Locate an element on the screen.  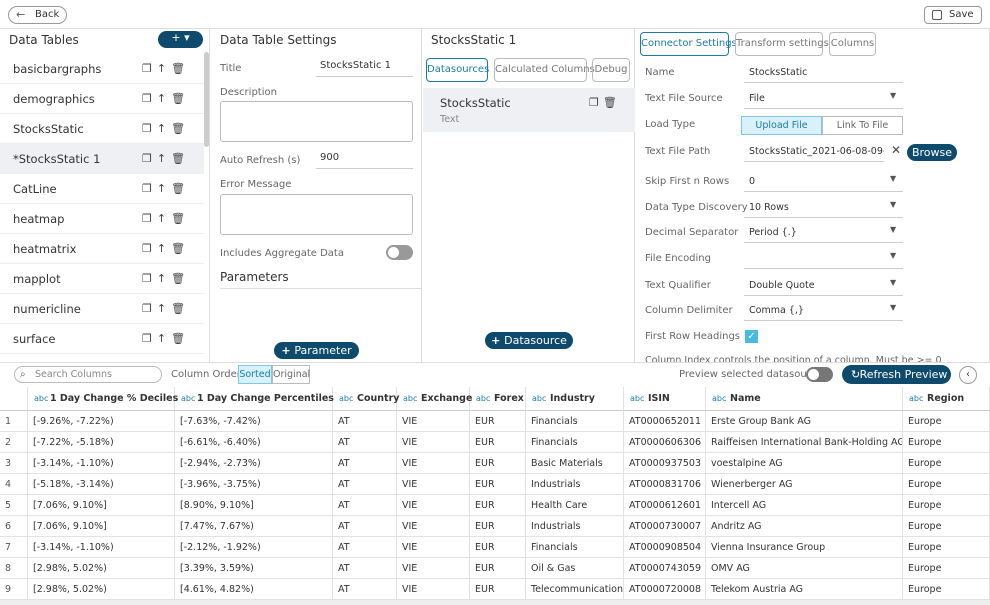
dropdown: File is located at coordinates (823, 99).